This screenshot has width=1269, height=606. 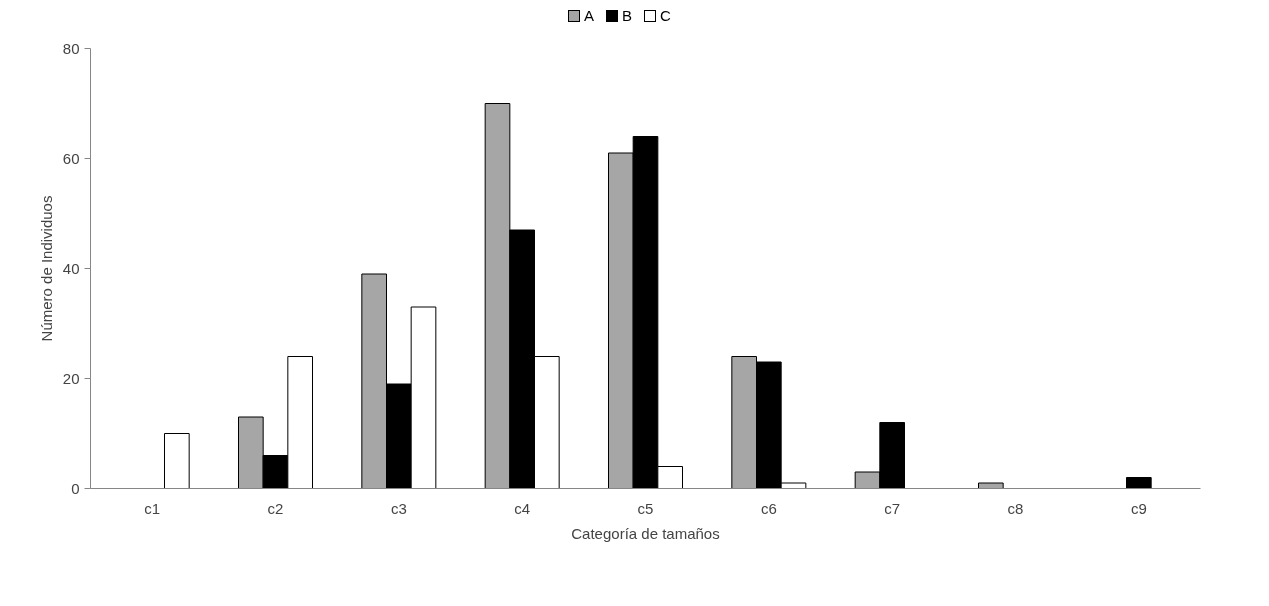 What do you see at coordinates (71, 158) in the screenshot?
I see `y-tick-label: 60` at bounding box center [71, 158].